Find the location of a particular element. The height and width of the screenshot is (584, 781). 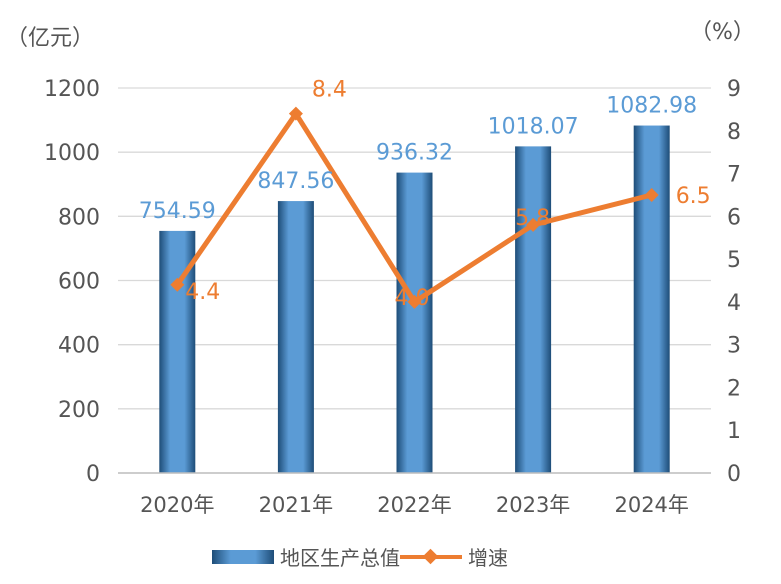

line-data-label: 4.0 is located at coordinates (412, 298).